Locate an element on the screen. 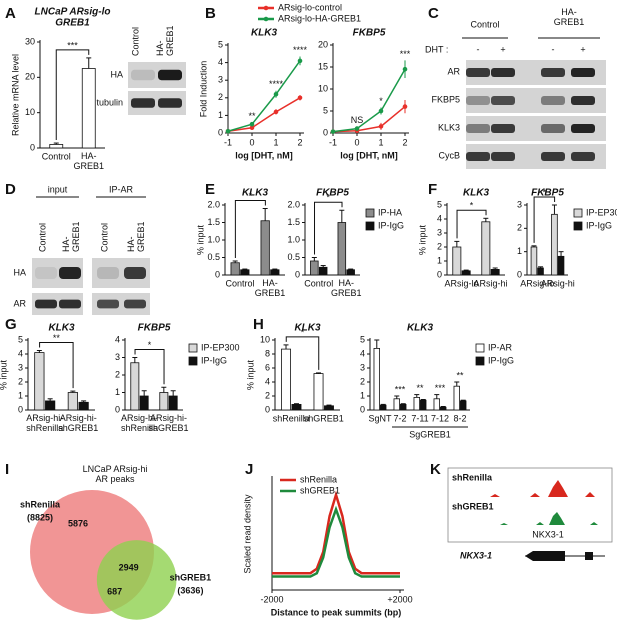 The width and height of the screenshot is (617, 636). gene-tick-label: NKX3-1 is located at coordinates (548, 534).